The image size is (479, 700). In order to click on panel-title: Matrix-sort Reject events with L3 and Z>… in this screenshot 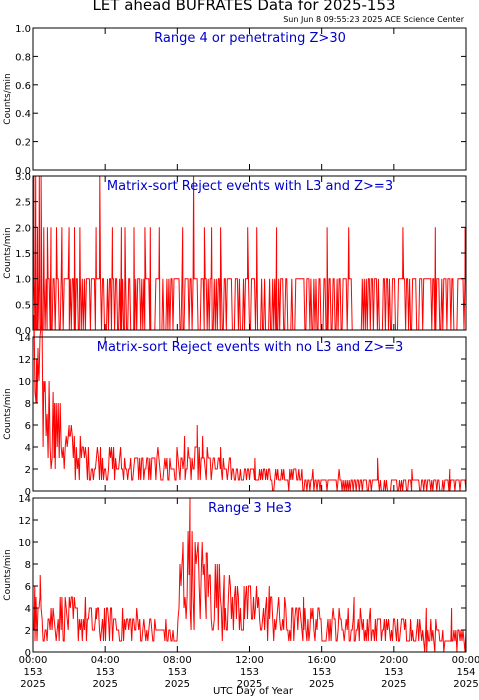, I will do `click(250, 186)`.